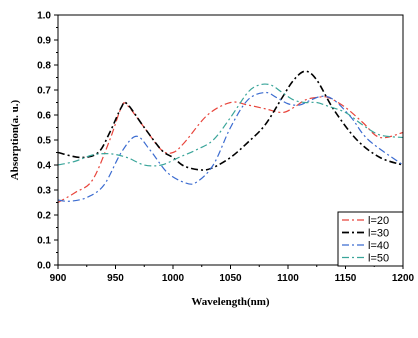 The height and width of the screenshot is (338, 418). I want to click on x-tick-label: 1150, so click(346, 278).